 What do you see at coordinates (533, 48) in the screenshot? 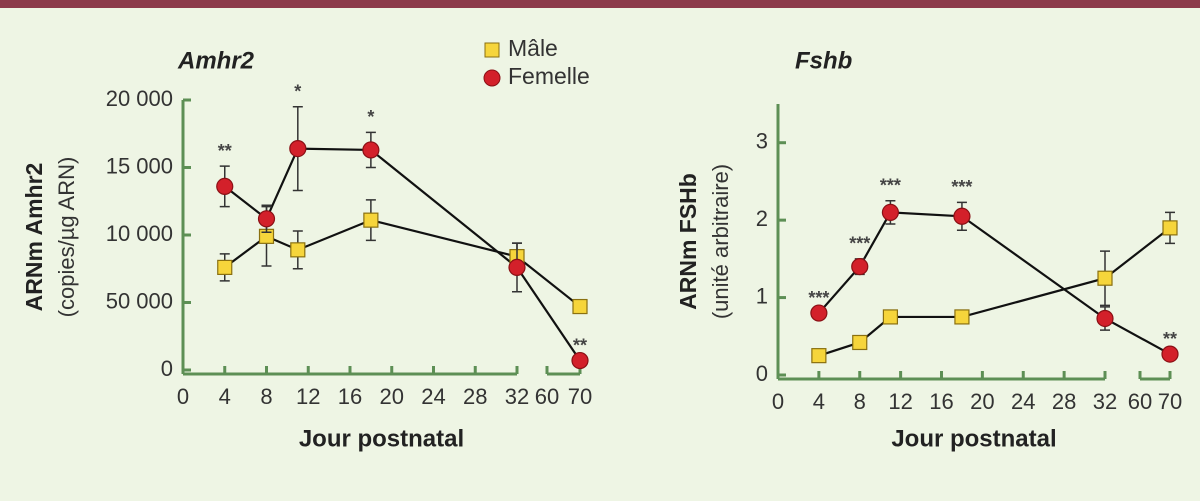
I see `legend-label: Mâle` at bounding box center [533, 48].